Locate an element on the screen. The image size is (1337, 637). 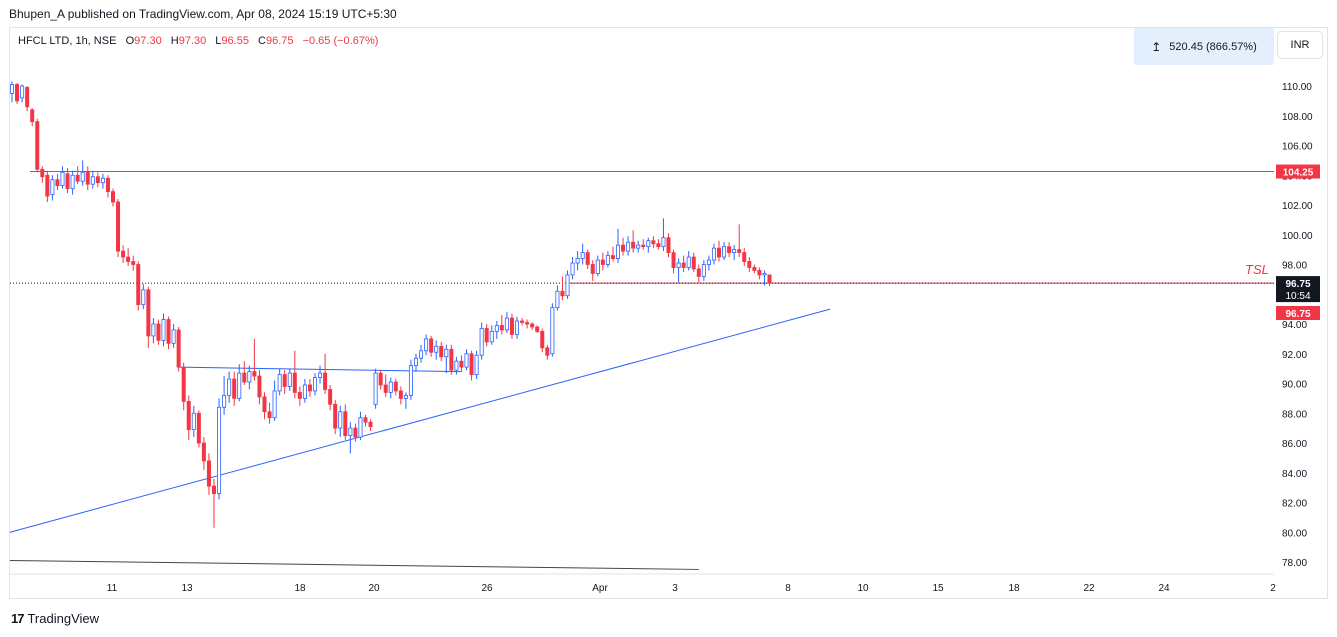
measure-text: 520.45 (866.57%) is located at coordinates (1213, 46).